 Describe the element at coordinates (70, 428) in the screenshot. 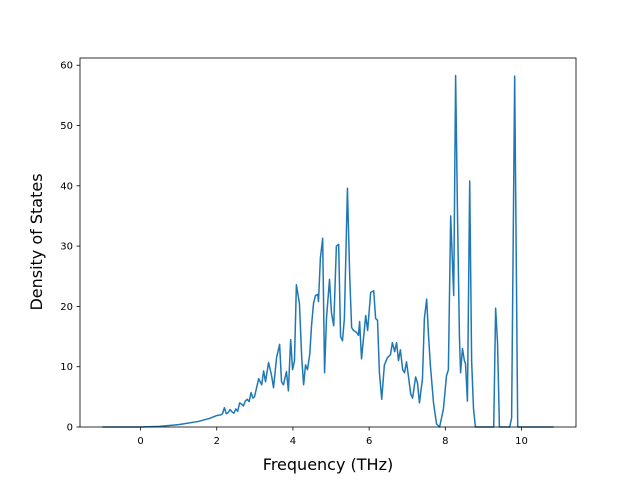

I see `y-tick-label: 0` at that location.